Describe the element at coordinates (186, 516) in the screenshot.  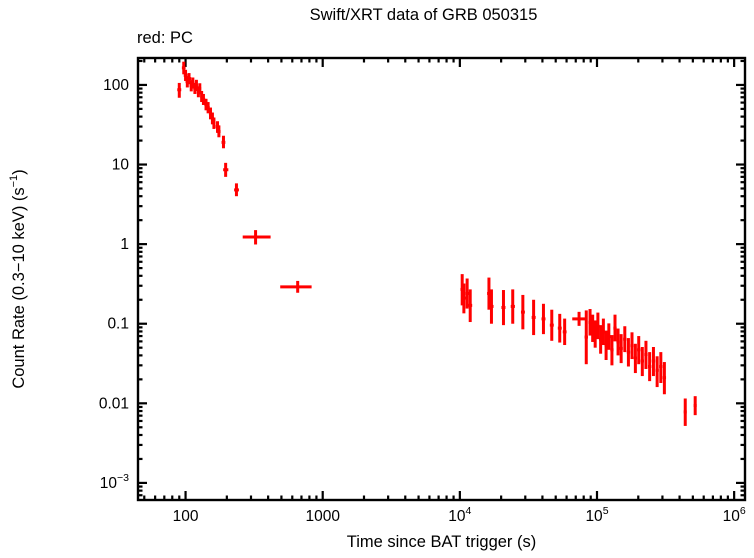
I see `x-tick-label: 100` at that location.